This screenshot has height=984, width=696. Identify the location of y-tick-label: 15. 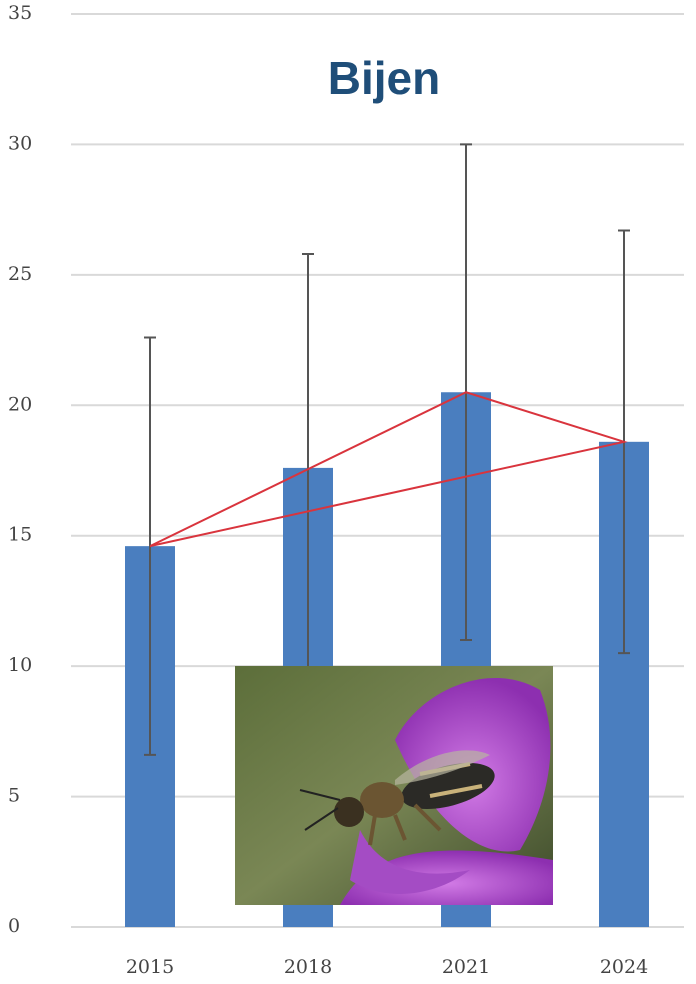
(20, 535).